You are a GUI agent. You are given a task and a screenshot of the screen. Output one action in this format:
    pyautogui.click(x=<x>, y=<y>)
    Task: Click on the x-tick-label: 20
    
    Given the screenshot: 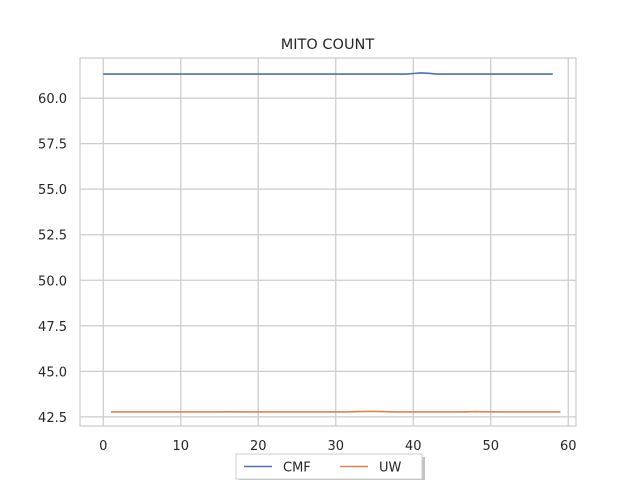 What is the action you would take?
    pyautogui.click(x=258, y=446)
    